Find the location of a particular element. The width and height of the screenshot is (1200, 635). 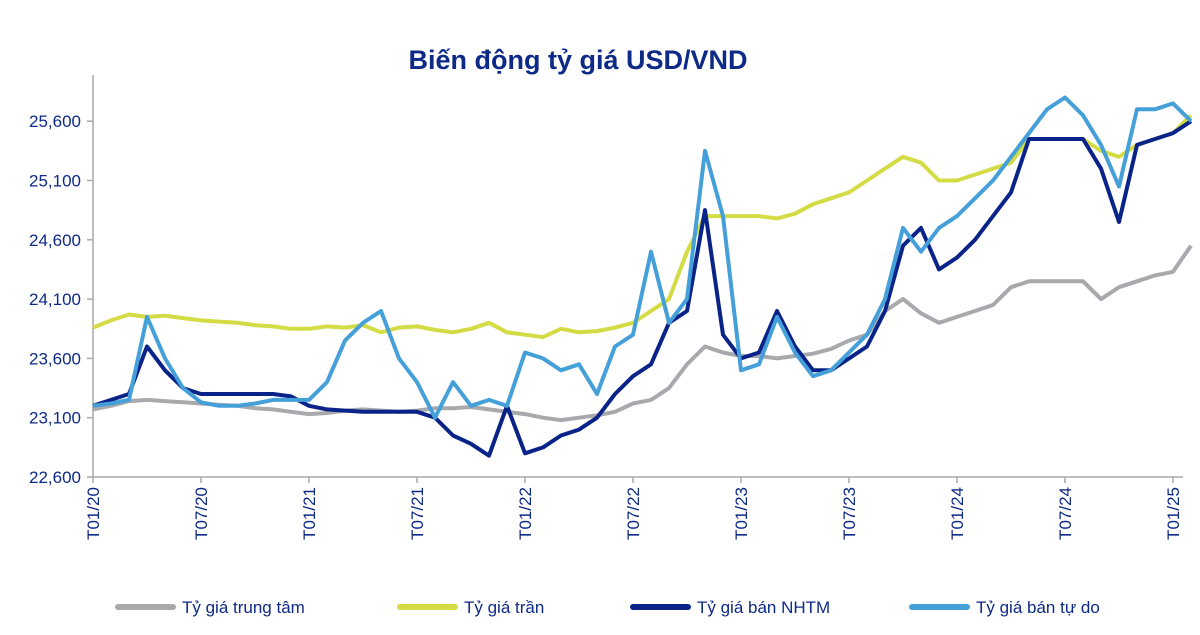

y-tick-label: 25,600 is located at coordinates (55, 121).